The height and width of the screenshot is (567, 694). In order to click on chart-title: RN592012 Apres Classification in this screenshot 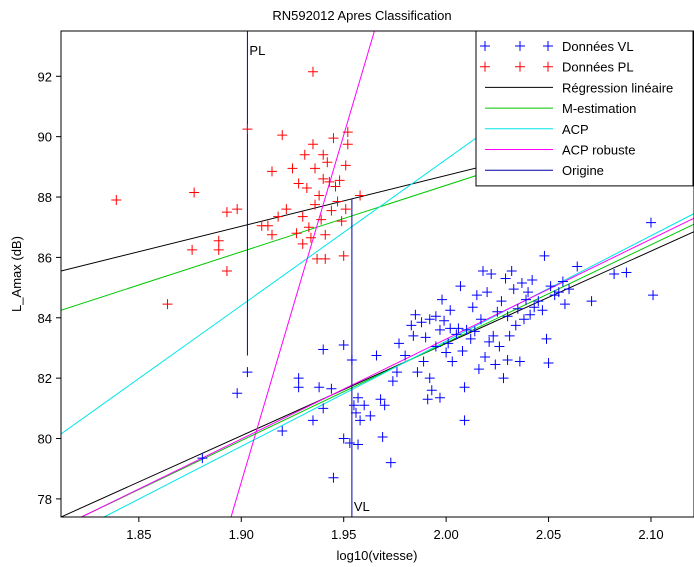, I will do `click(361, 15)`.